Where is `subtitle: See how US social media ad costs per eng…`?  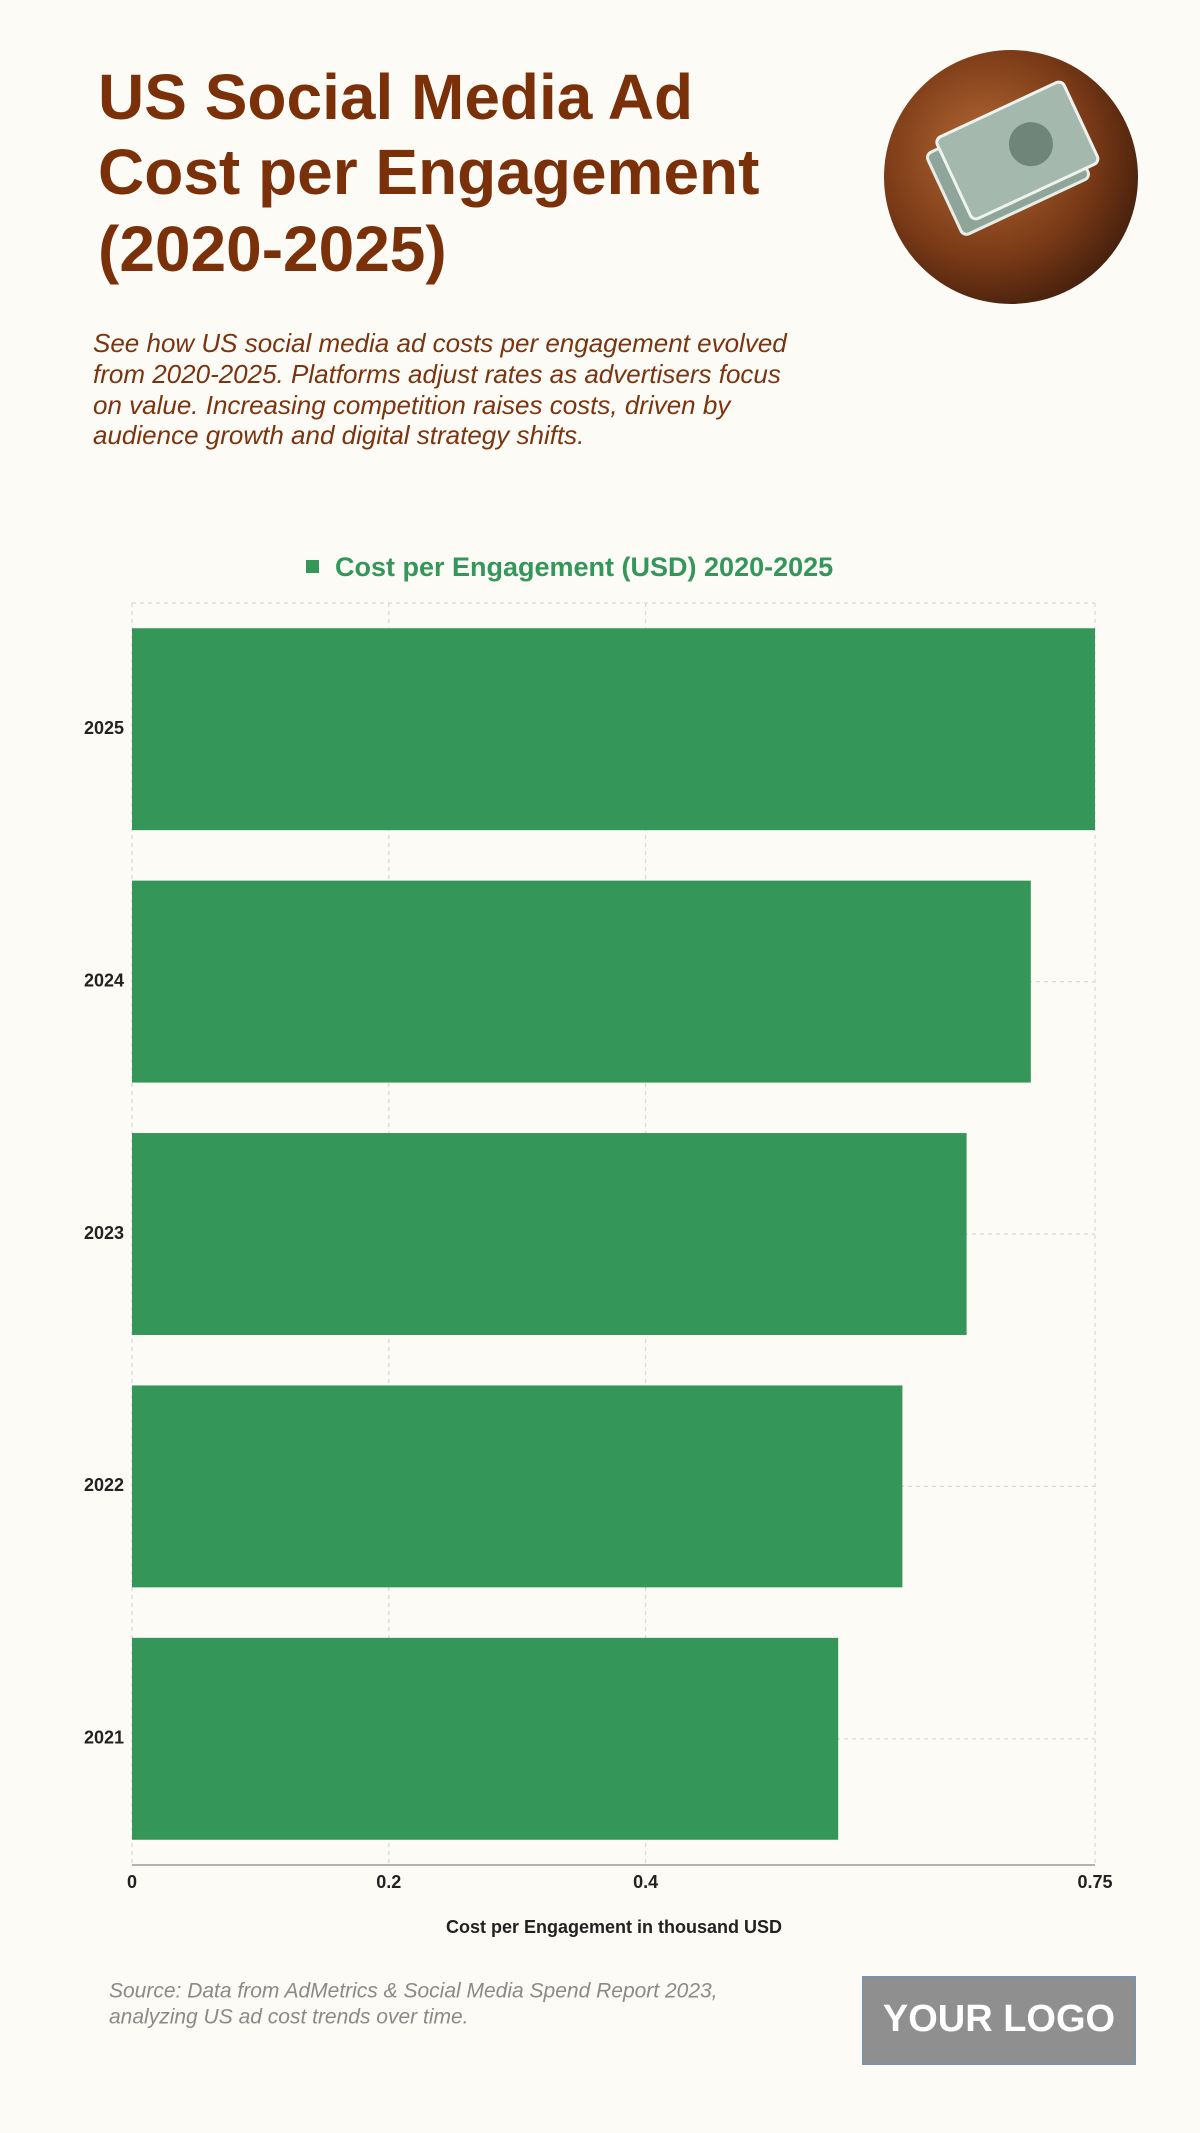 subtitle: See how US social media ad costs per eng… is located at coordinates (440, 343).